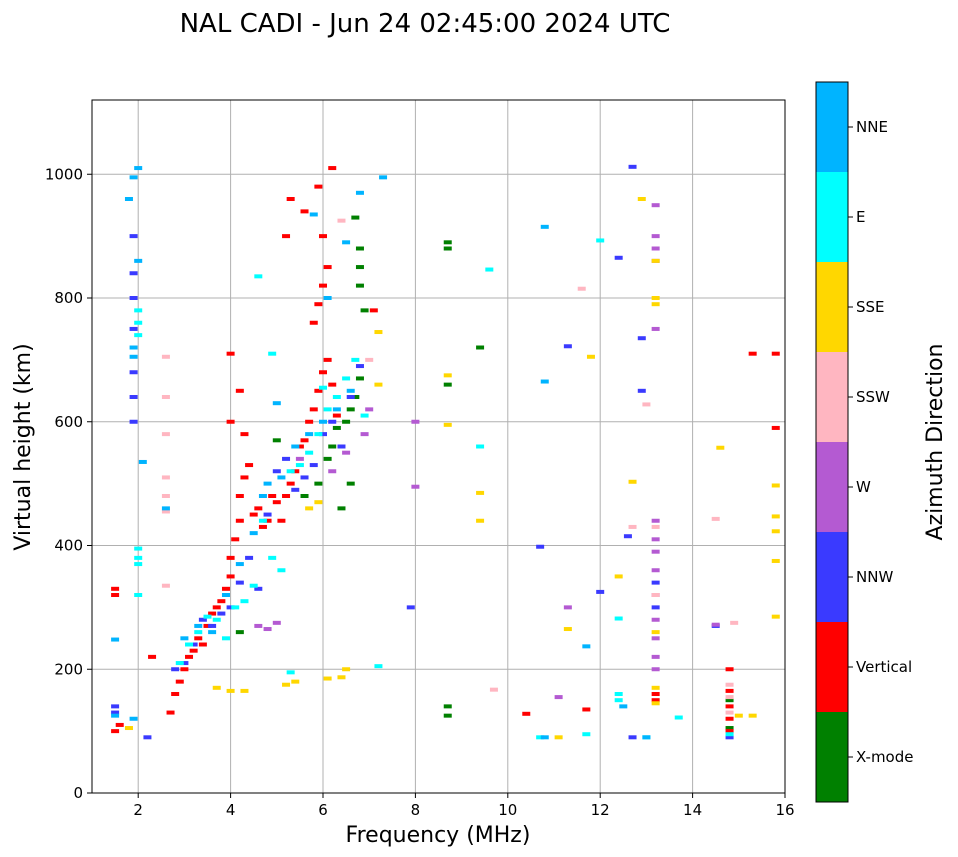 This screenshot has height=857, width=958. Describe the element at coordinates (68, 546) in the screenshot. I see `y-tick-label: 400` at that location.